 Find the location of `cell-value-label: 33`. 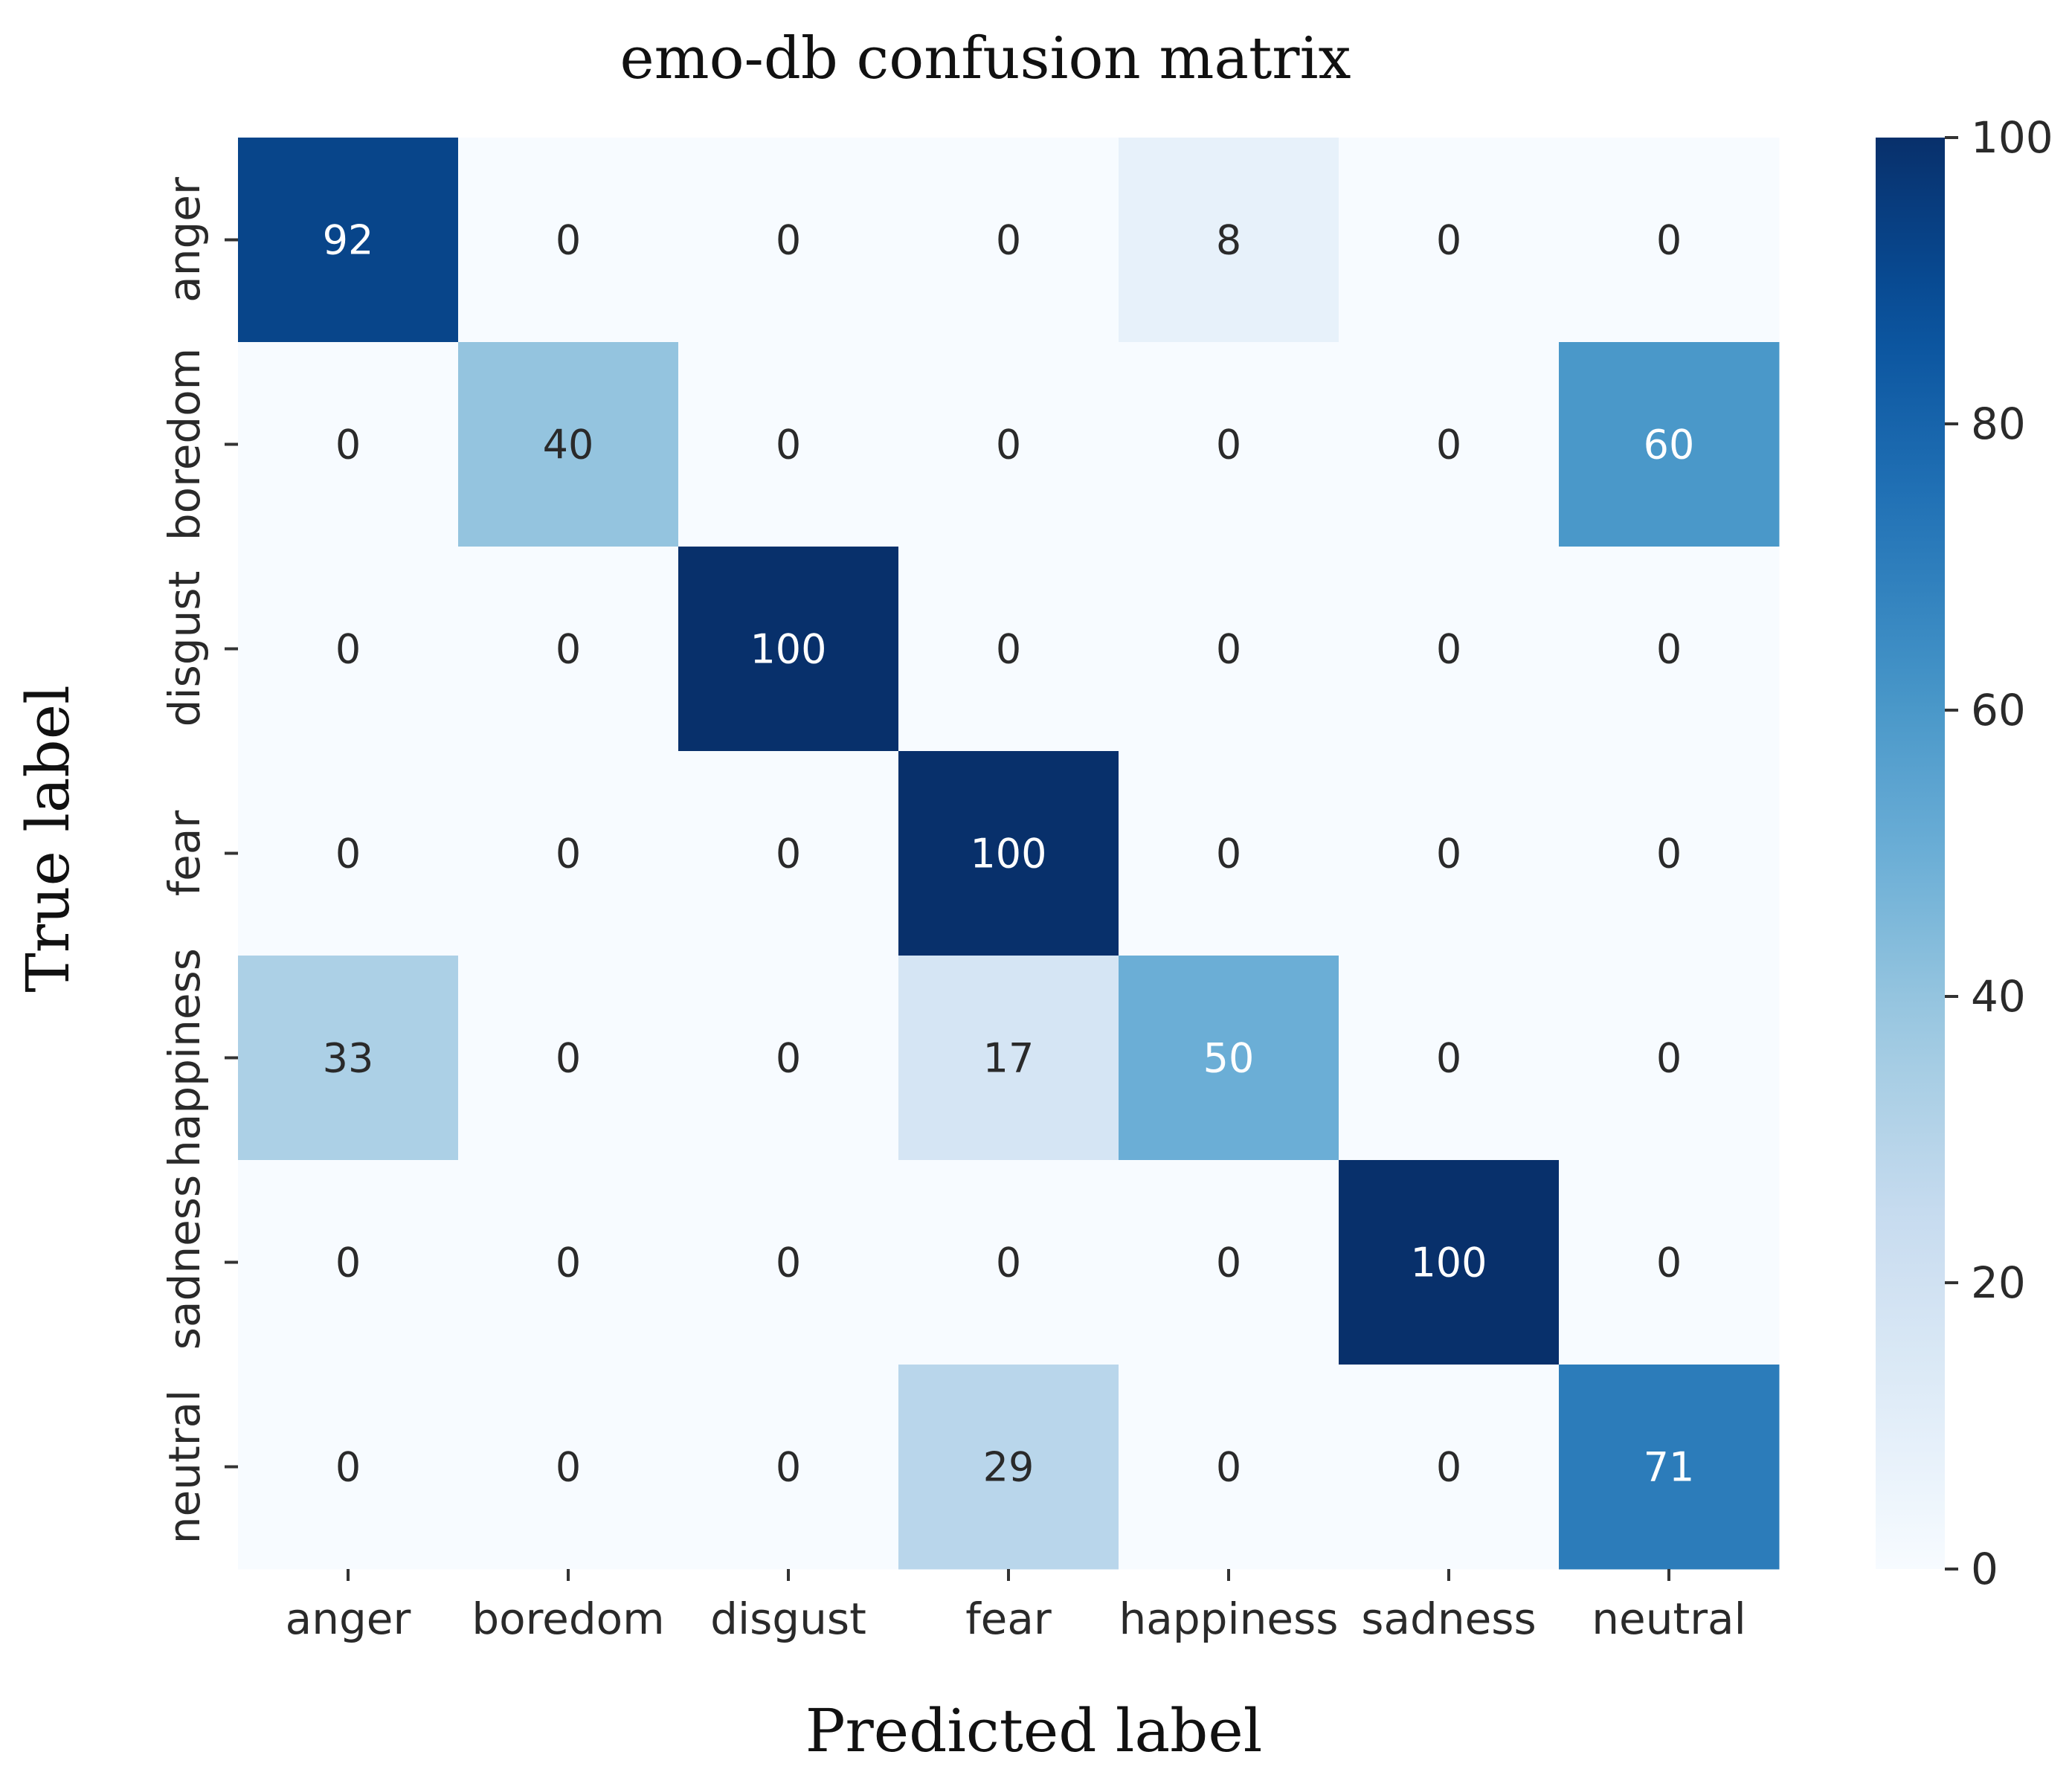

cell-value-label: 33 is located at coordinates (348, 1058).